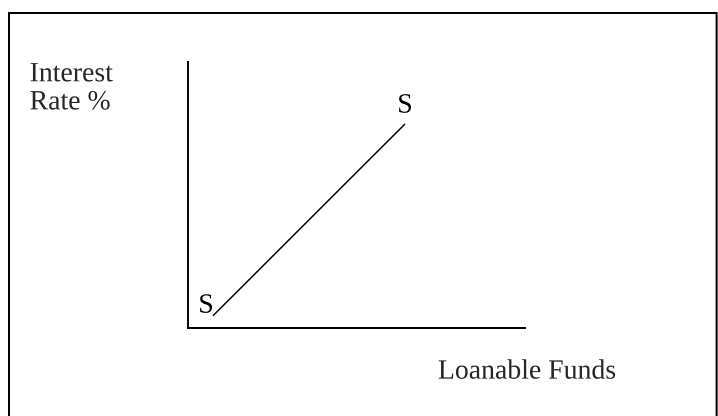  I want to click on x-axis-title: Loanable Funds, so click(527, 369).